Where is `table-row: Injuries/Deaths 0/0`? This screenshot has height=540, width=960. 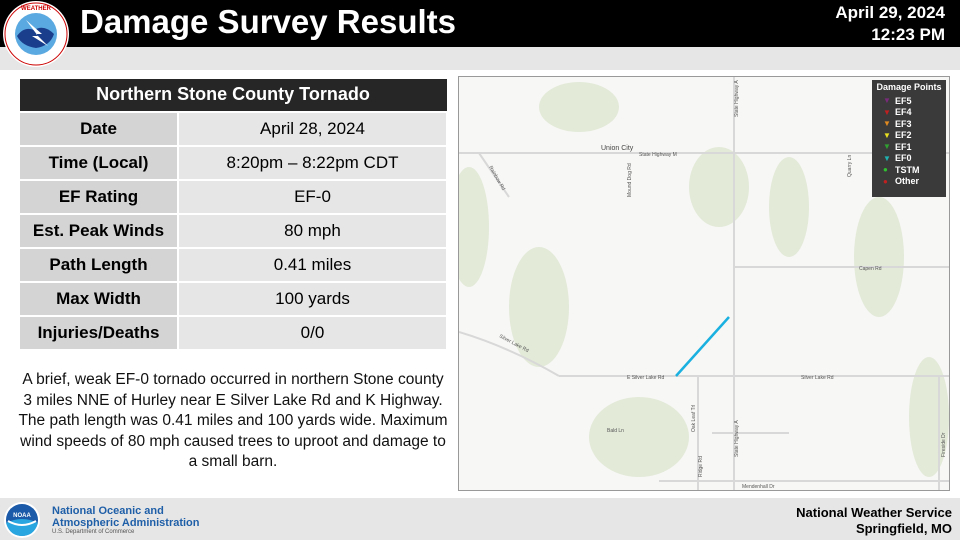
table-row: Injuries/Deaths 0/0 is located at coordinates (233, 332).